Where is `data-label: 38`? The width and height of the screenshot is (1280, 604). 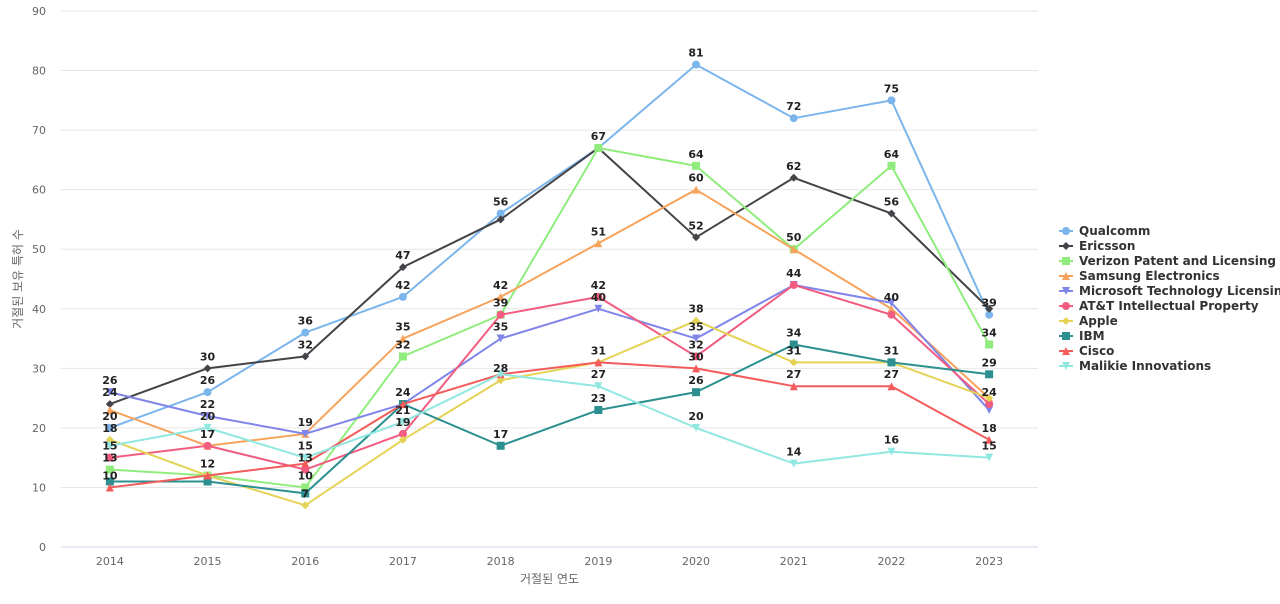
data-label: 38 is located at coordinates (695, 309).